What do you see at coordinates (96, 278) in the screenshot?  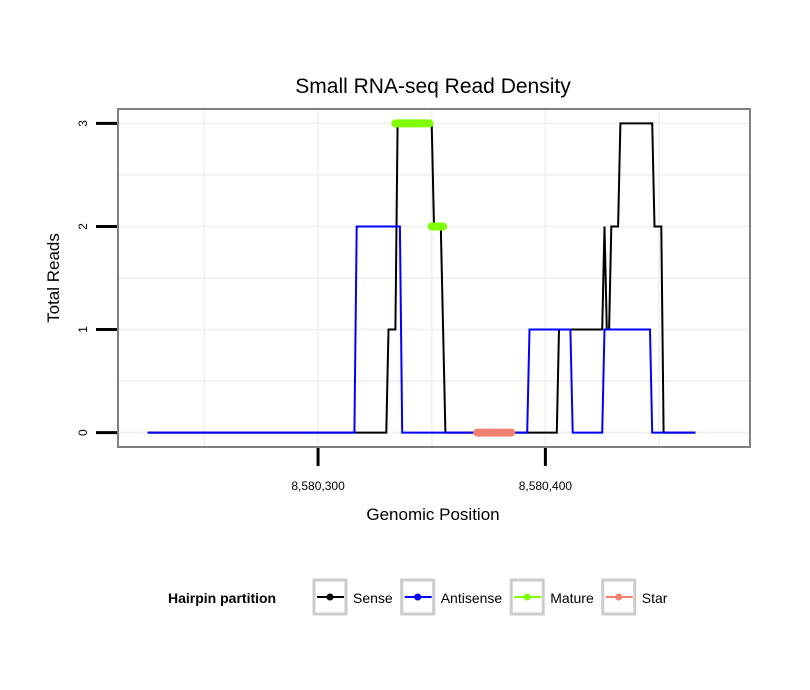 I see `y-axis: 0 1 2 3` at bounding box center [96, 278].